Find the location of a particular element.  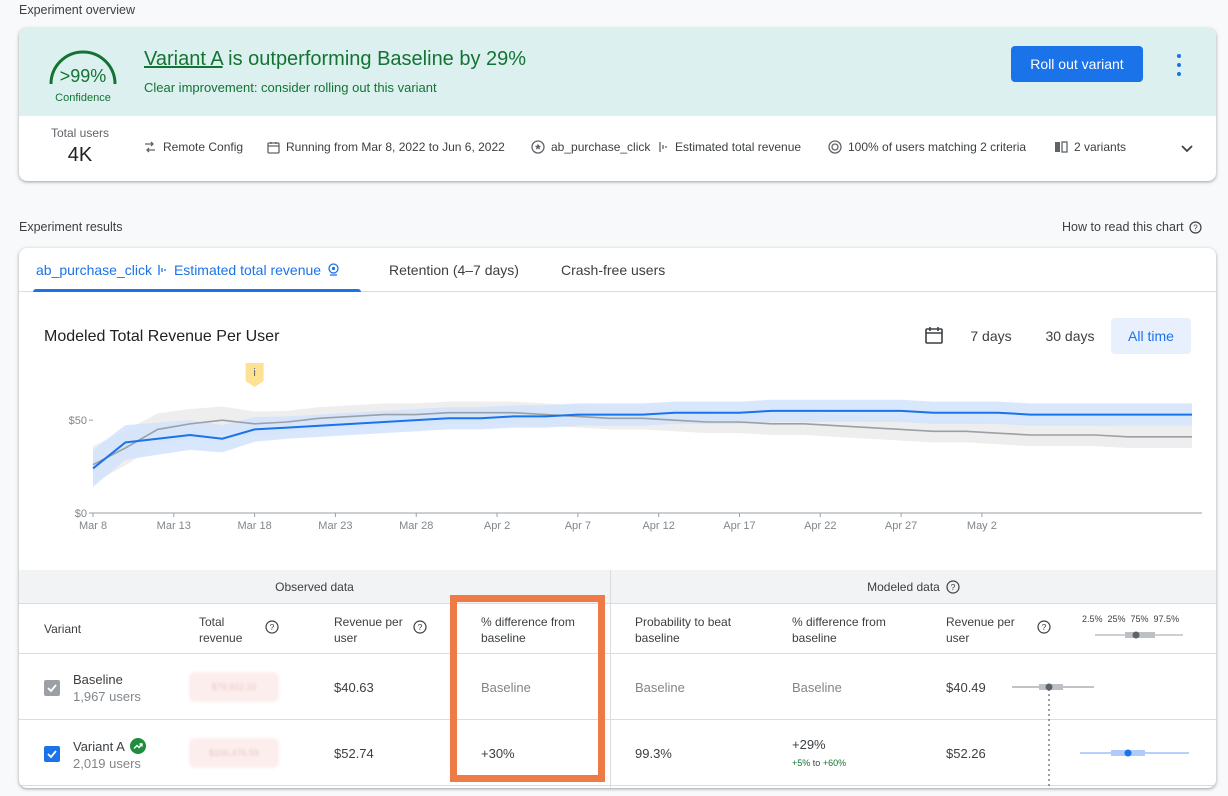

goal-star-icon is located at coordinates (538, 147).